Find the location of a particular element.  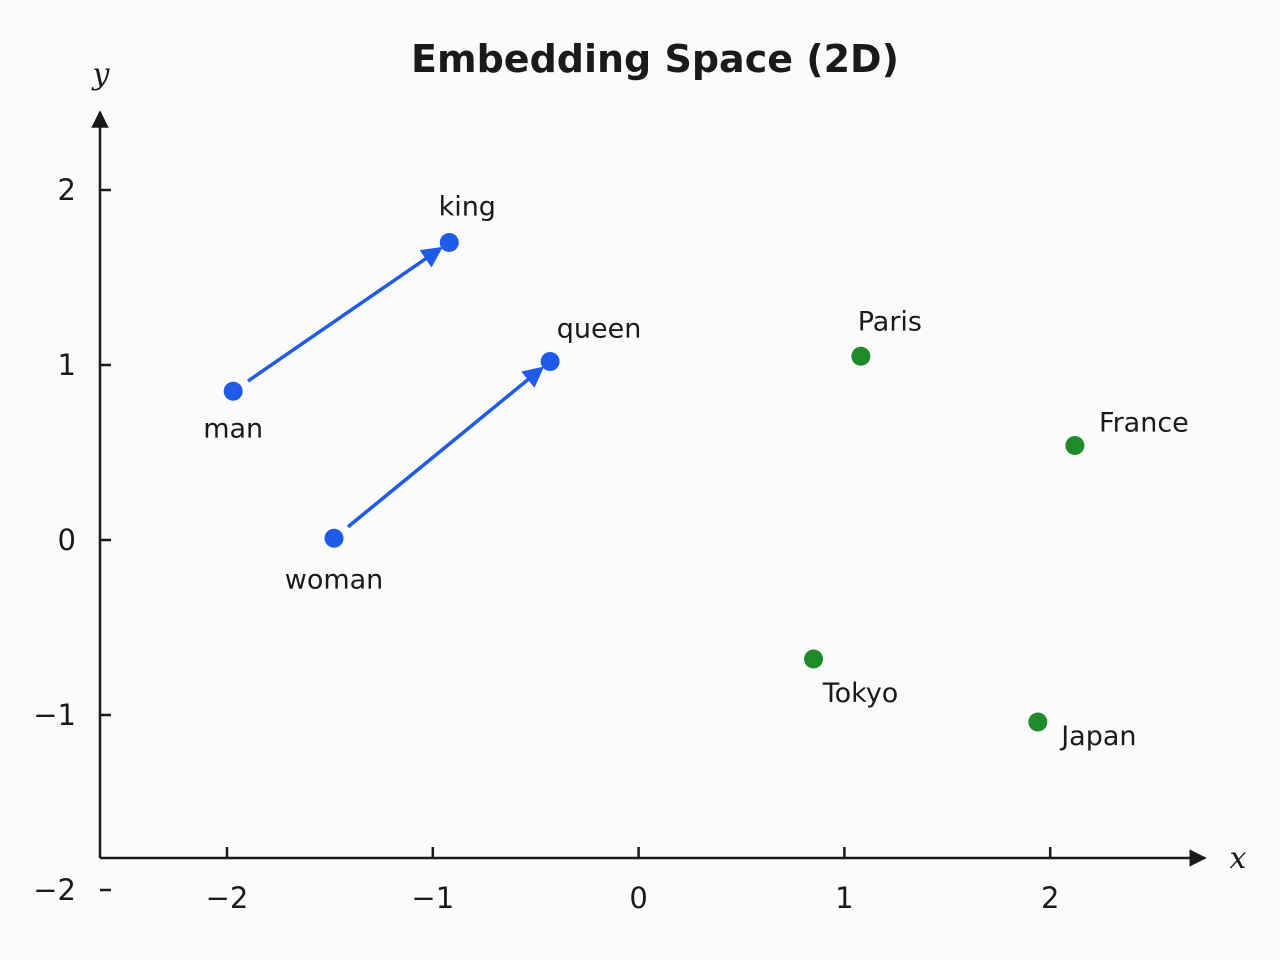

vector-arrow-woman-to-queen is located at coordinates (445, 447).